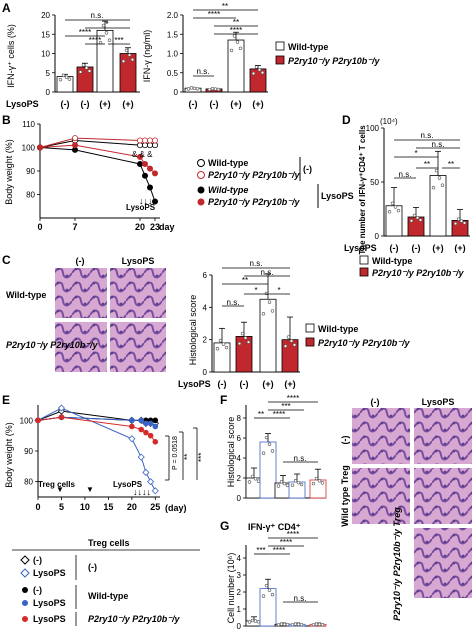 Image resolution: width=474 pixels, height=630 pixels. Describe the element at coordinates (459, 248) in the screenshot. I see `panel-d-xlabel: (+)` at that location.